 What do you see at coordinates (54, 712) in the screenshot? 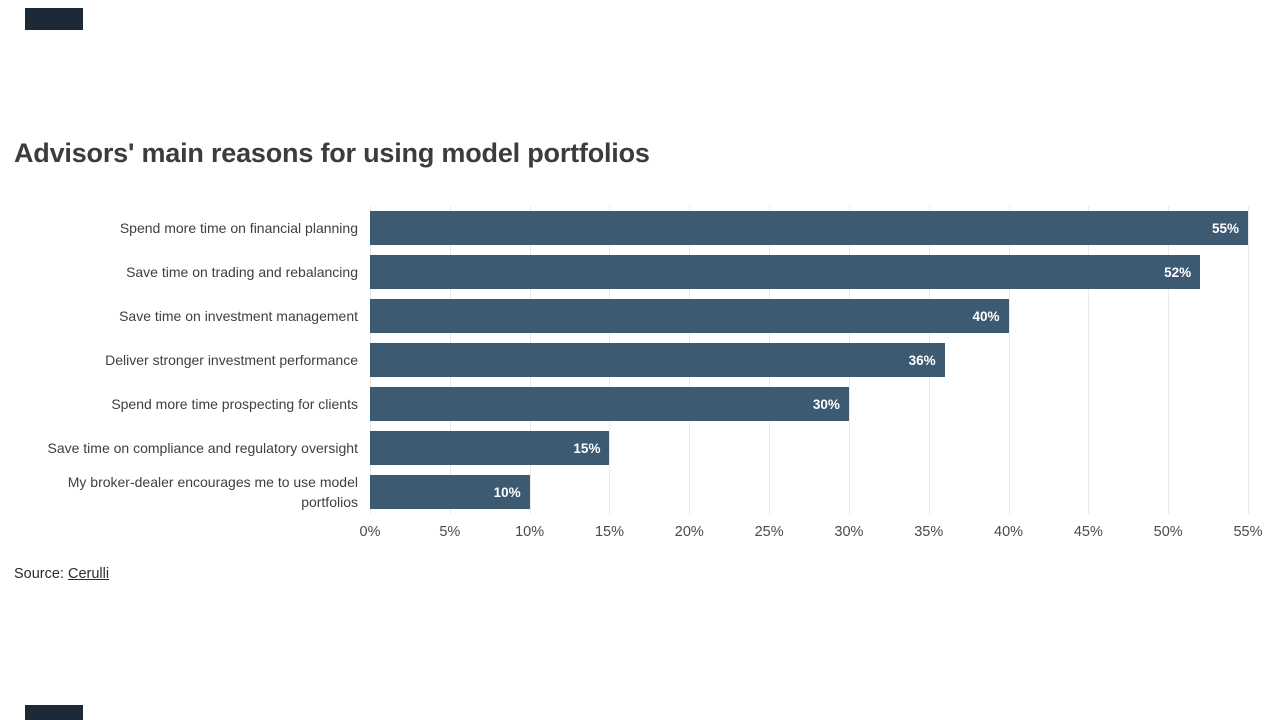
I see `decorative-dark-bar-bottom` at bounding box center [54, 712].